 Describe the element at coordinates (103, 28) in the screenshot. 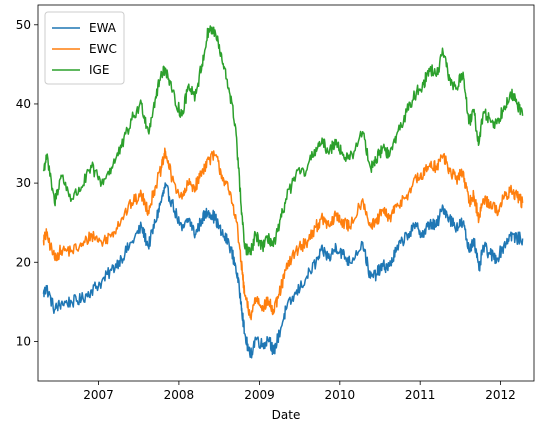

I see `legend-label-ewa: EWA` at that location.